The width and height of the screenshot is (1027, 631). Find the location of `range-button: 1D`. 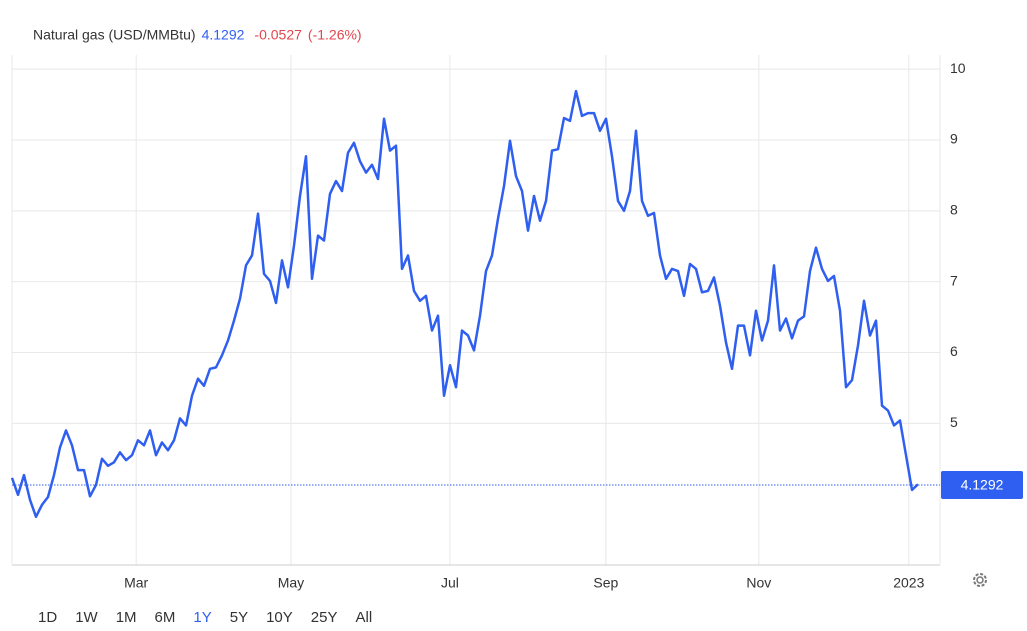

range-button: 1D is located at coordinates (47, 617).